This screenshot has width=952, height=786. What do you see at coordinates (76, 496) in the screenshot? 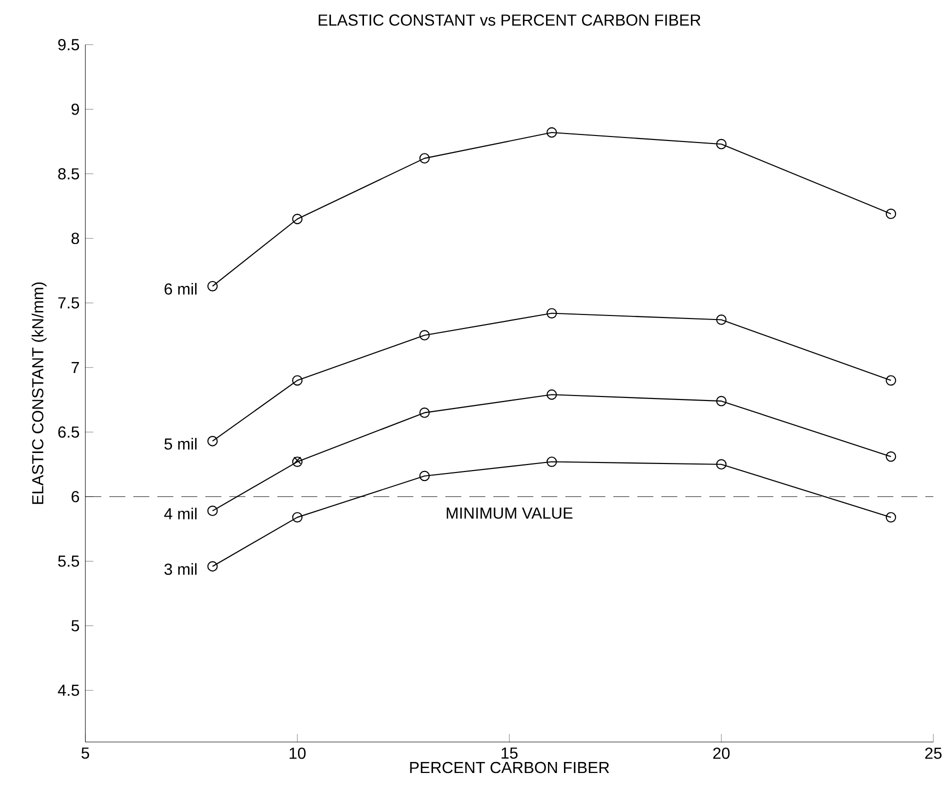
I see `y-tick-label: 6` at bounding box center [76, 496].